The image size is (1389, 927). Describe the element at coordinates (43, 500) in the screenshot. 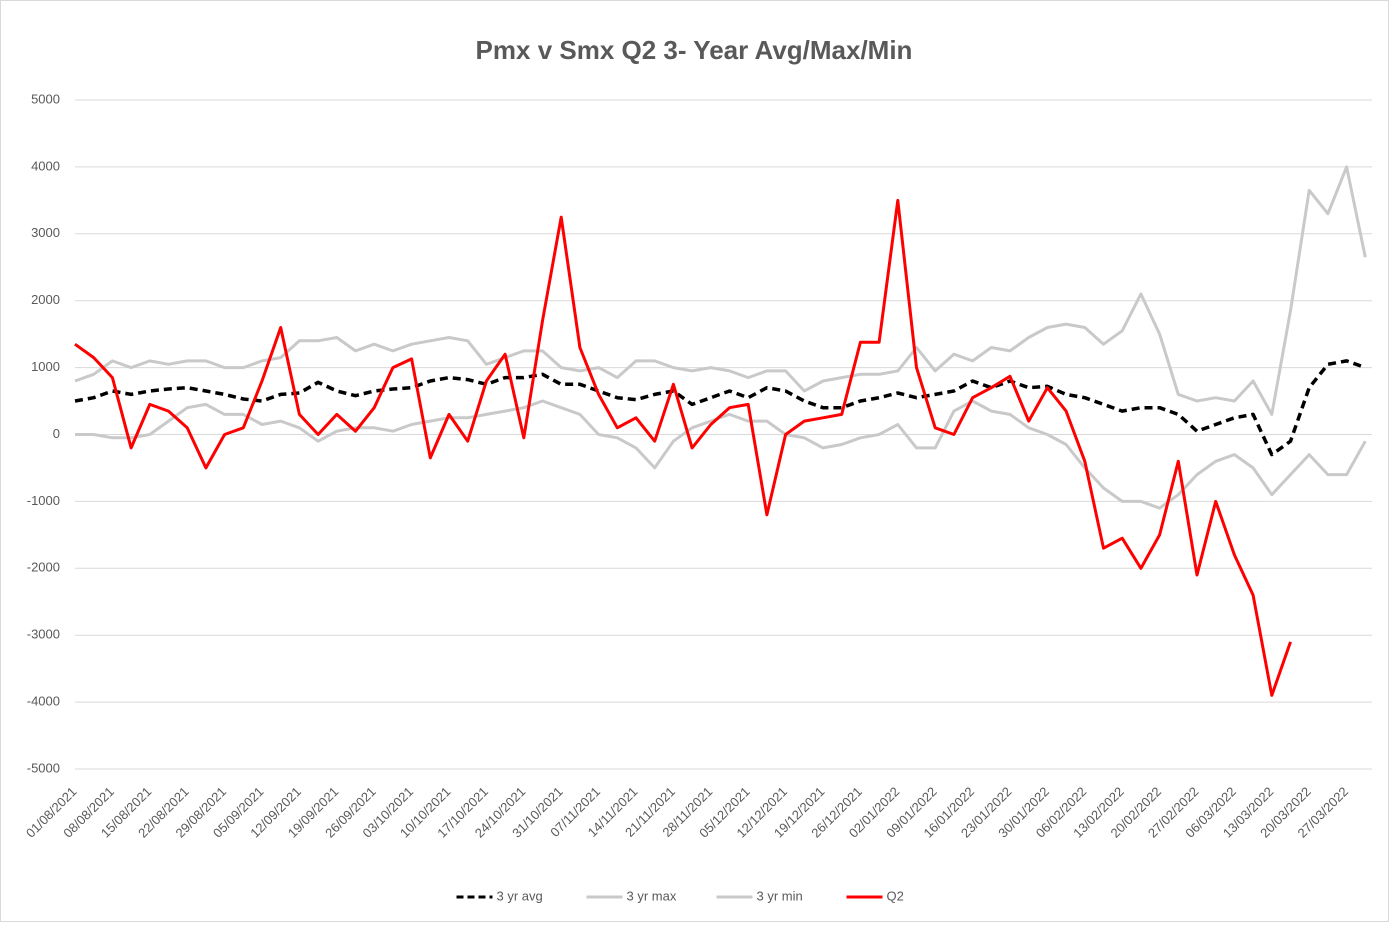

I see `y-tick-label: -1000` at that location.